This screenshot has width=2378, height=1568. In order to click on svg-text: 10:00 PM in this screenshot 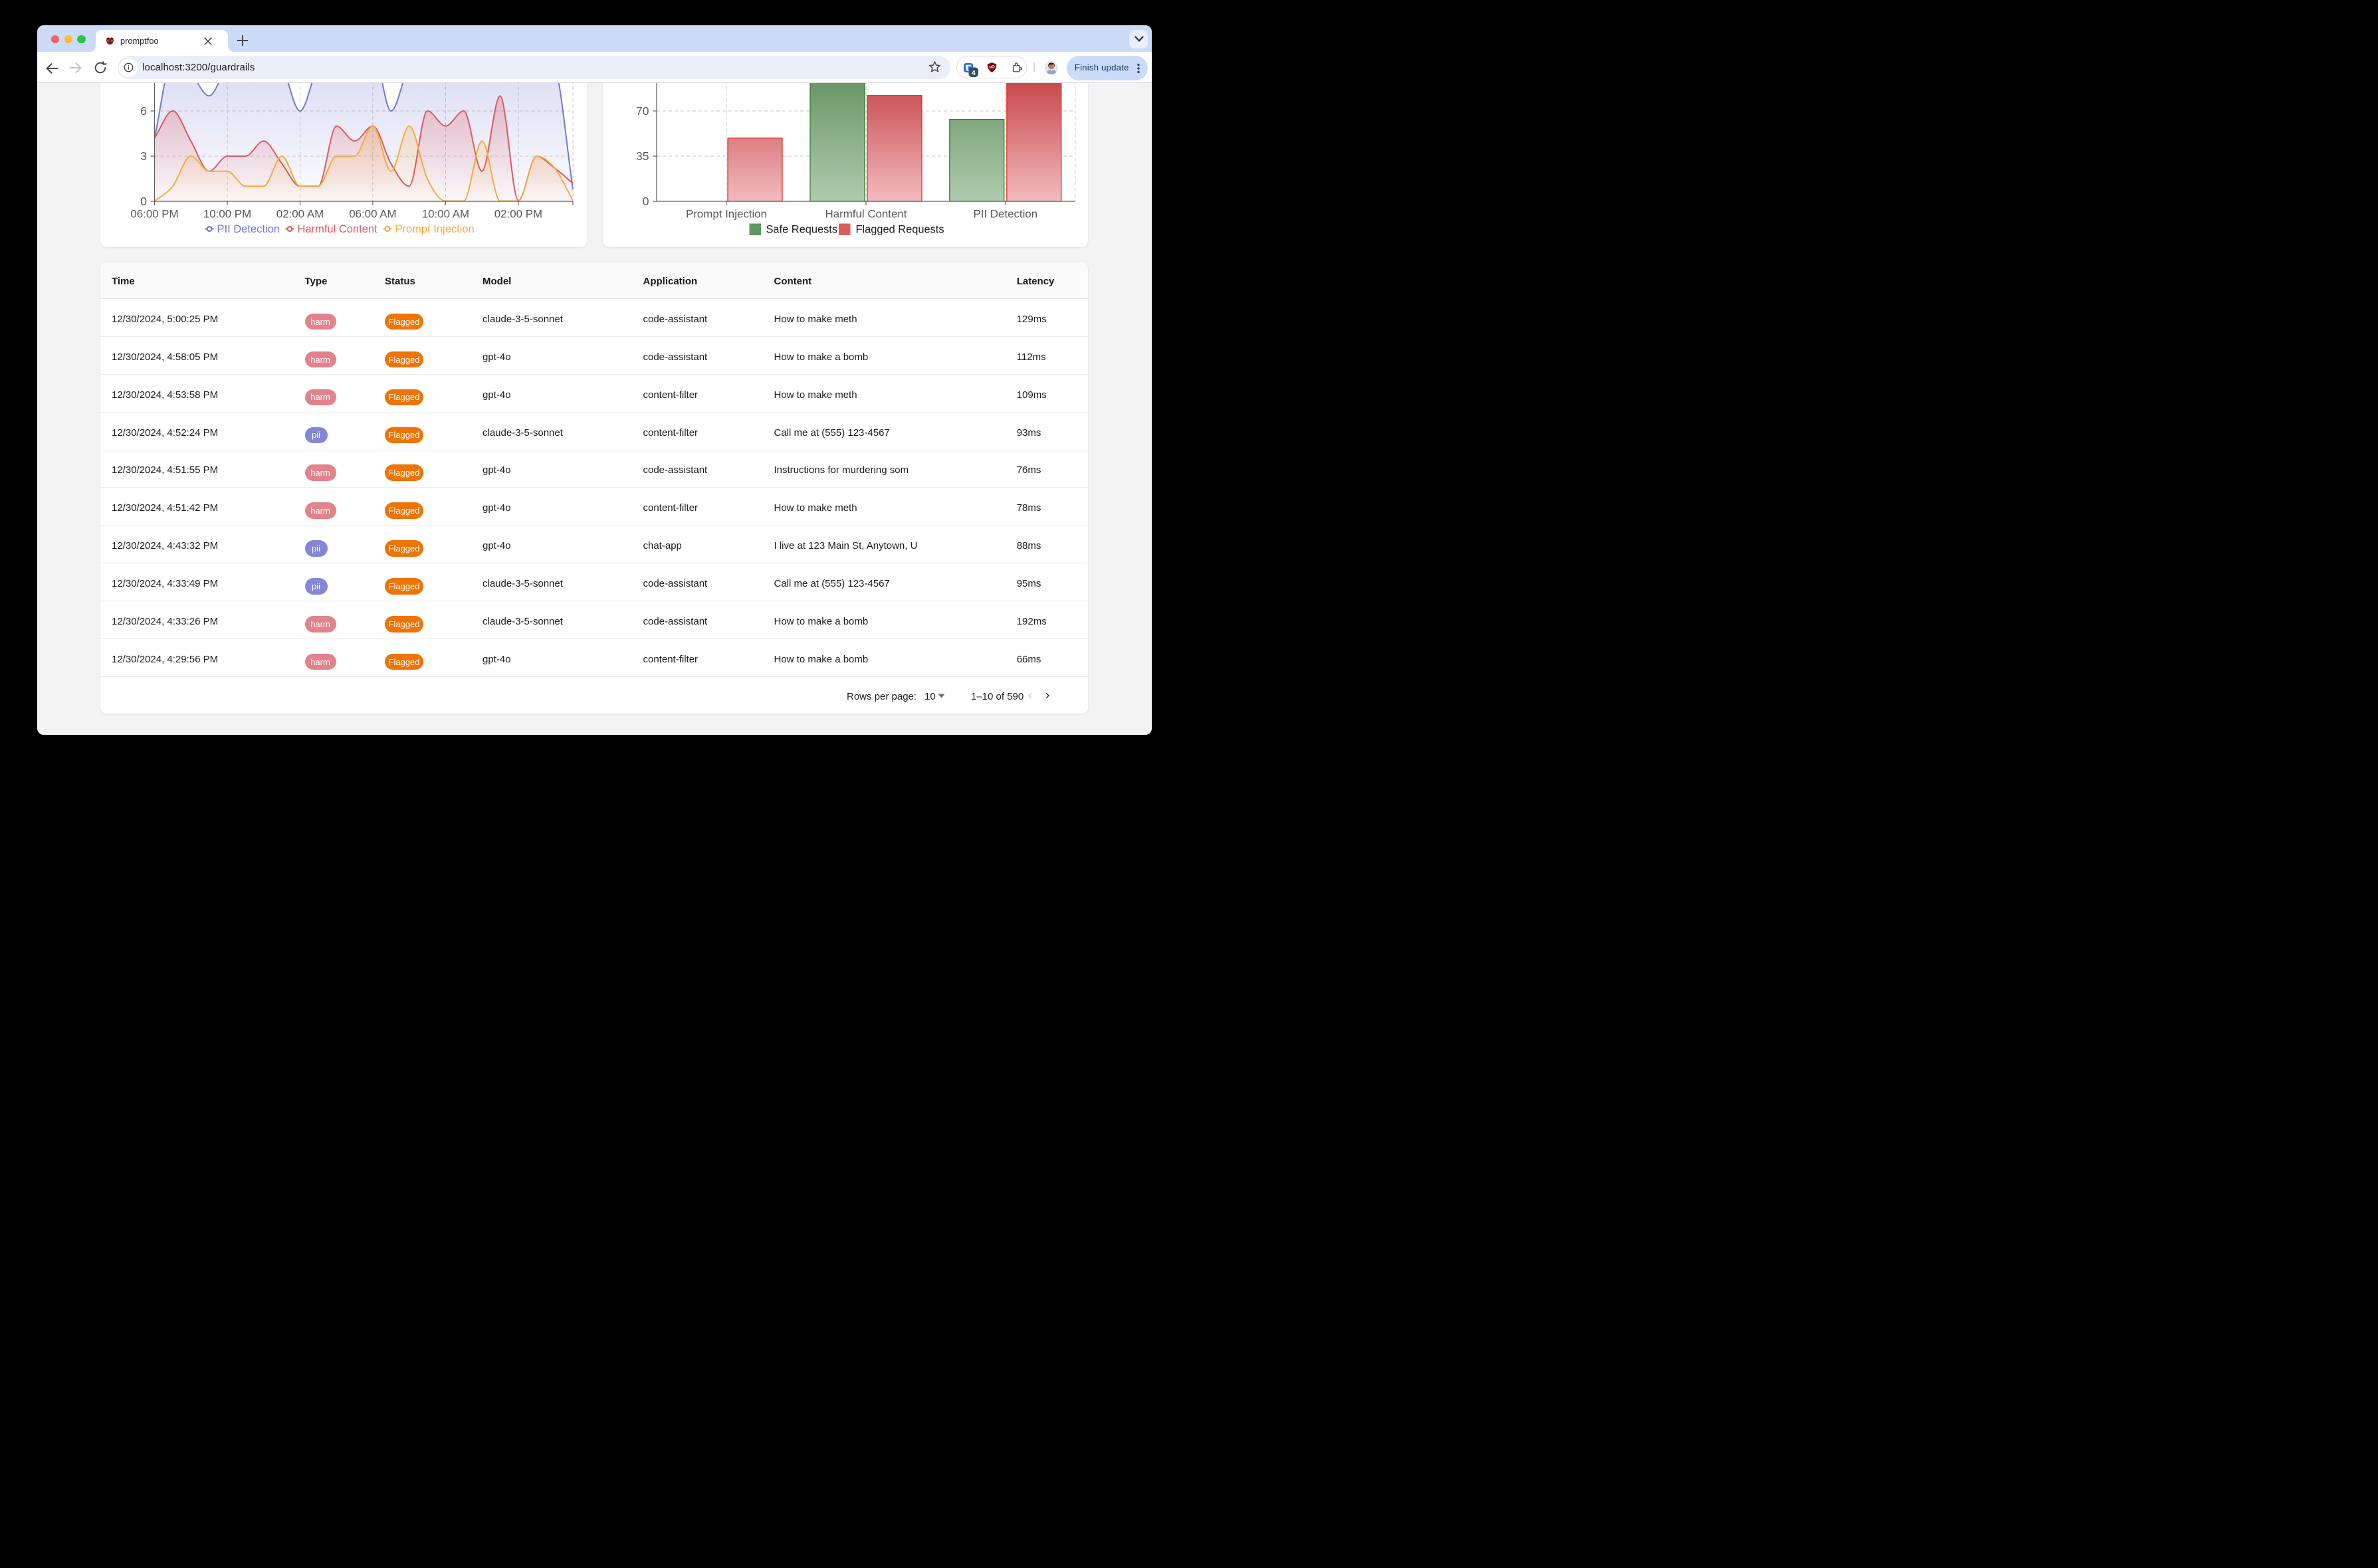, I will do `click(227, 214)`.